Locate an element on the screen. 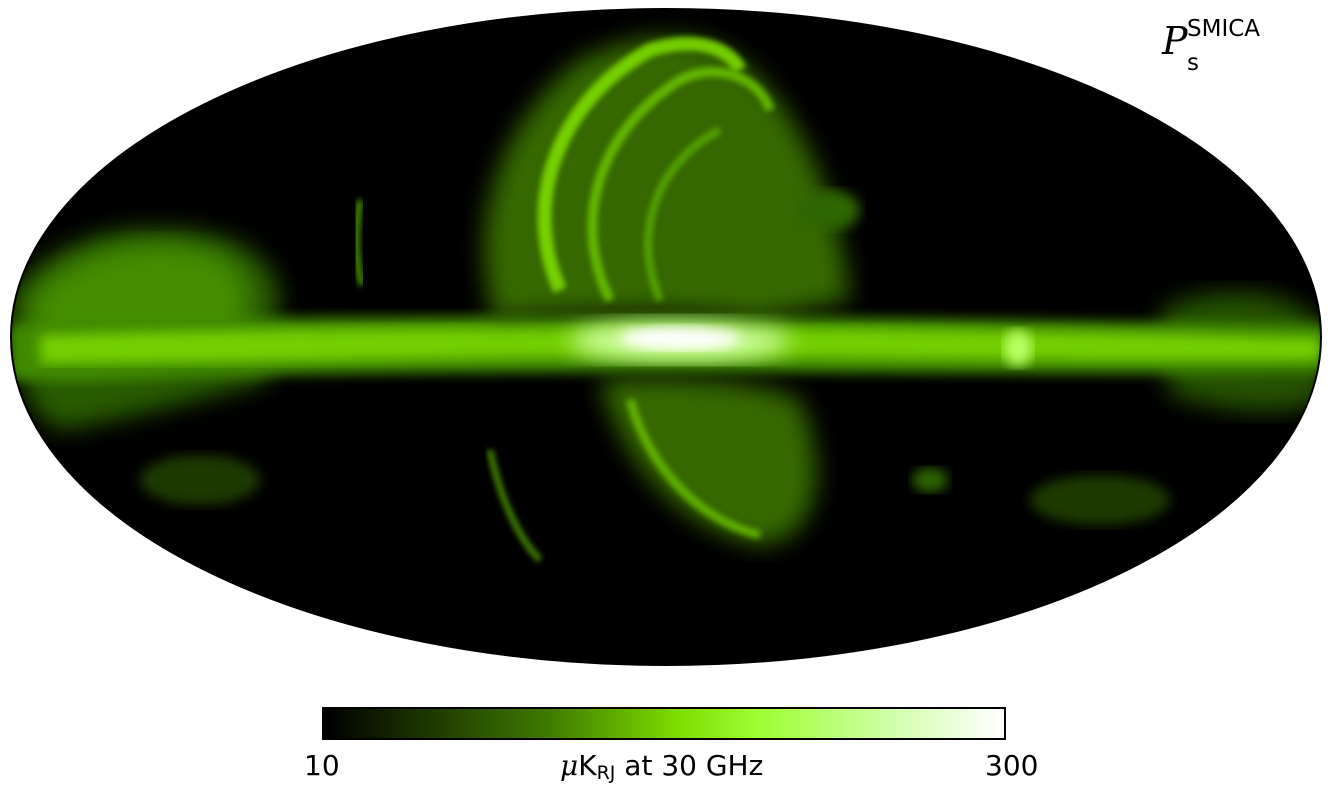 The width and height of the screenshot is (1336, 791). colorbar-unit-label: μKRJ at 30 GHz is located at coordinates (661, 767).